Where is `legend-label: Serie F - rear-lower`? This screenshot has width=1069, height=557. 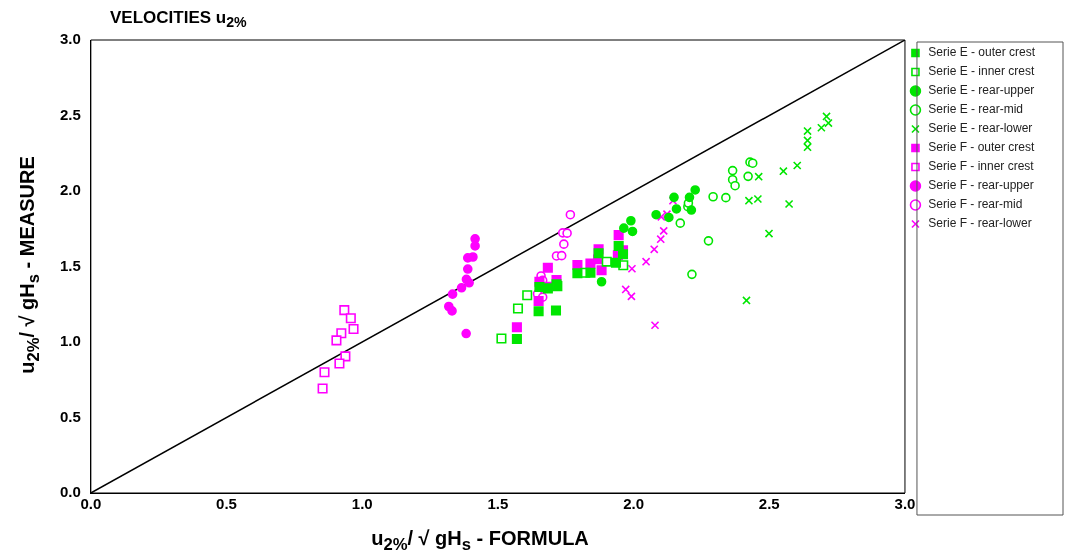
legend-label: Serie F - rear-lower is located at coordinates (988, 223).